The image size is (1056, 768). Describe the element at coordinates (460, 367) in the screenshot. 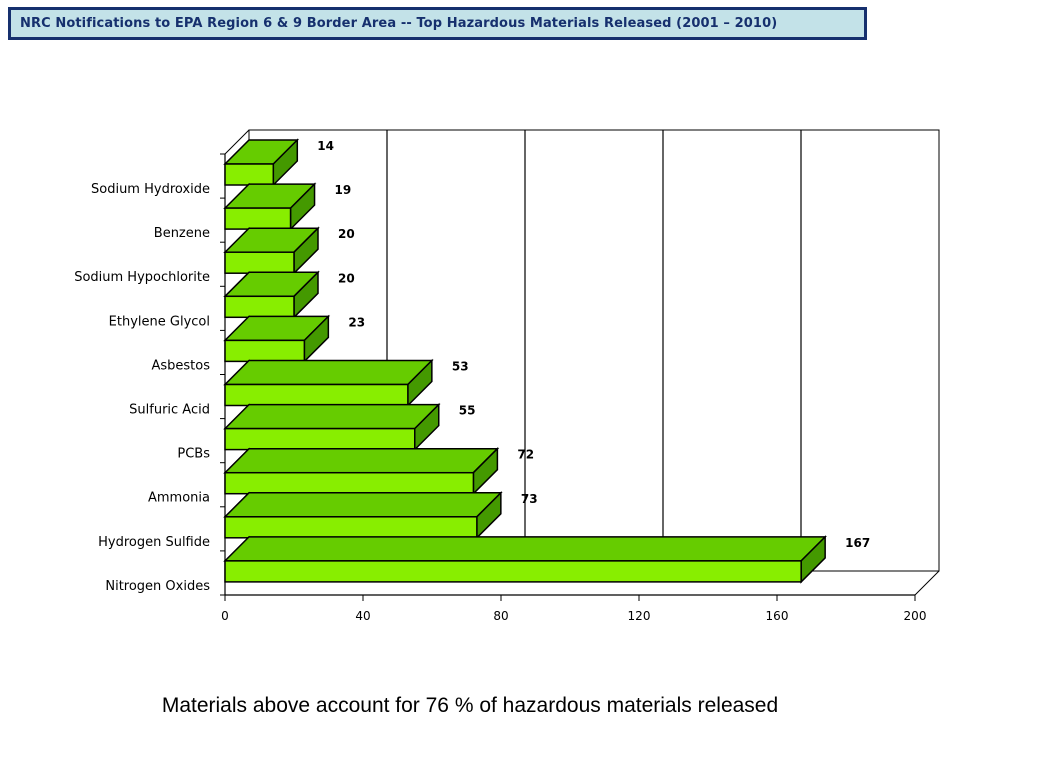

I see `data-label: 53` at that location.